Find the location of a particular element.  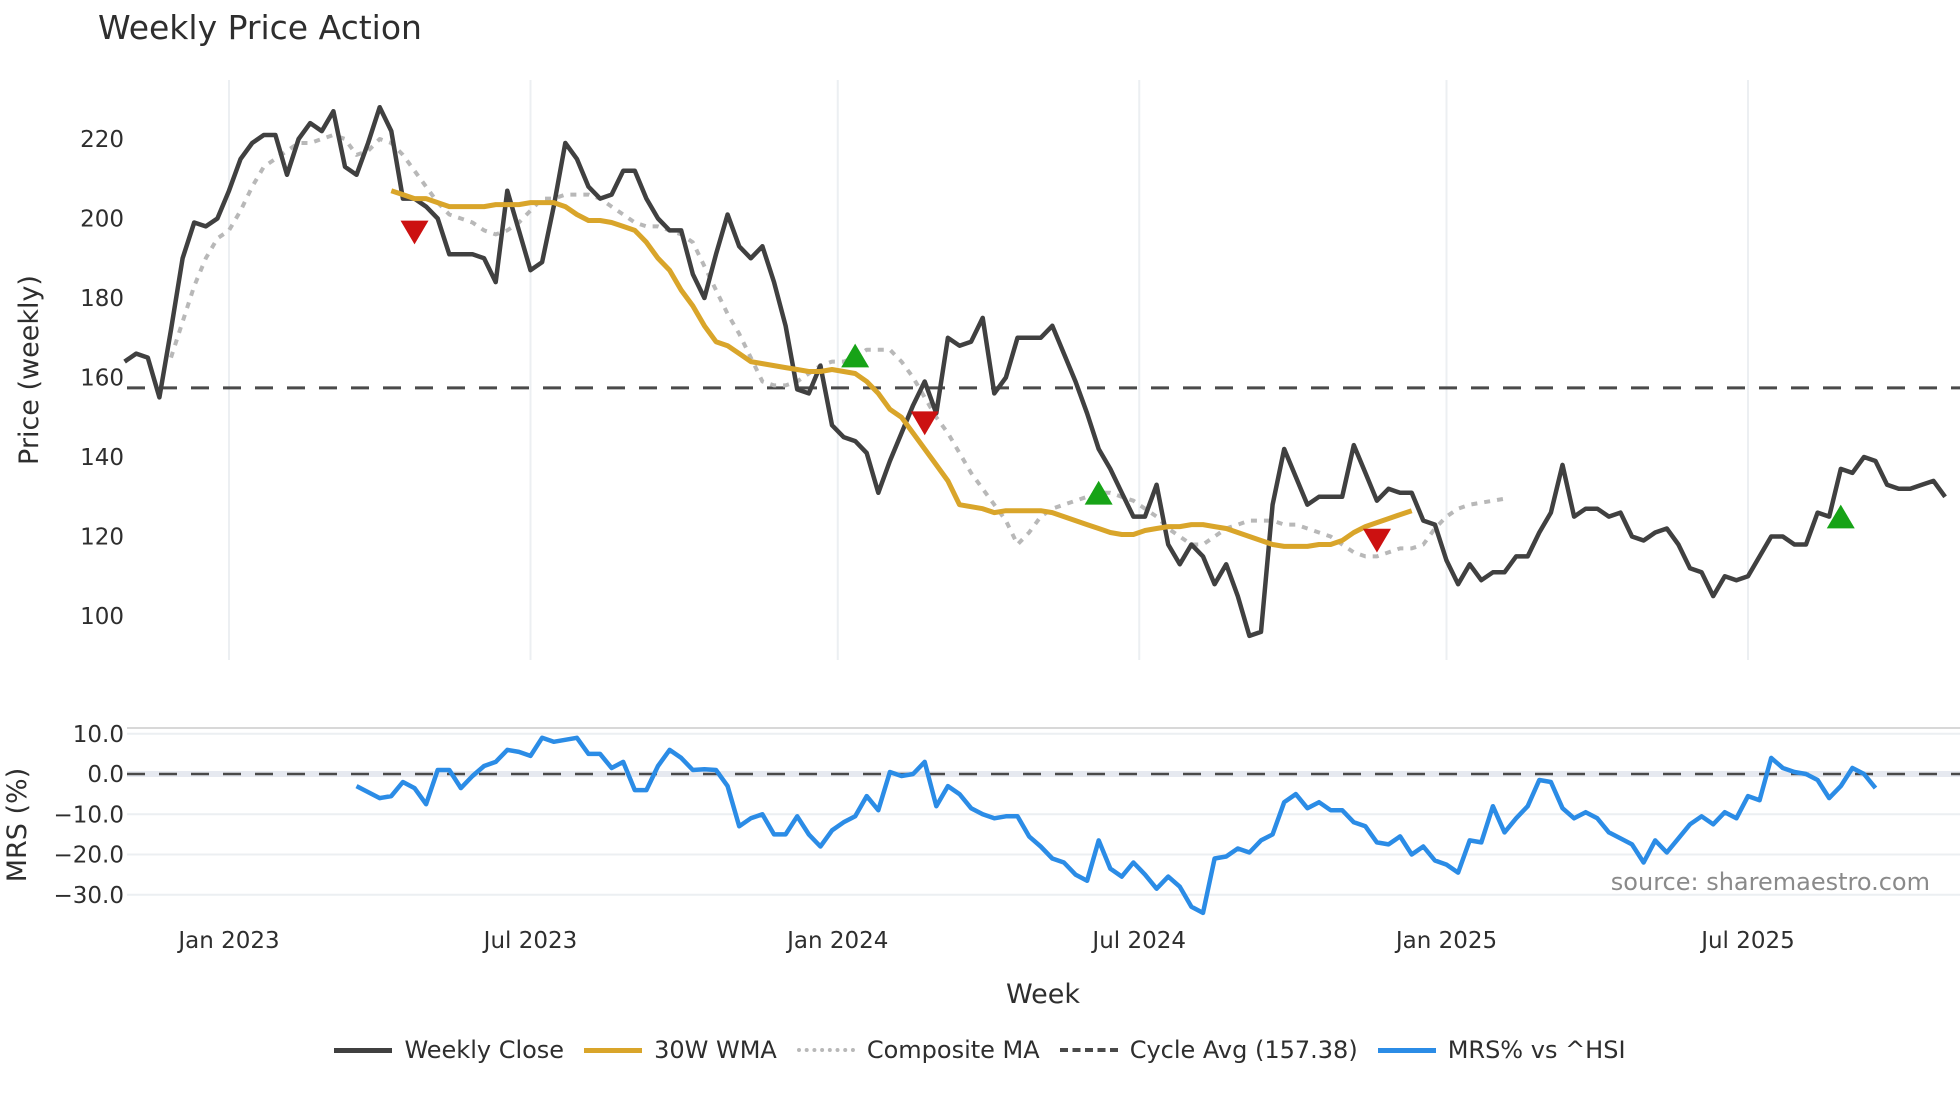

legend-item-wma: 30W WMA is located at coordinates (680, 1050).